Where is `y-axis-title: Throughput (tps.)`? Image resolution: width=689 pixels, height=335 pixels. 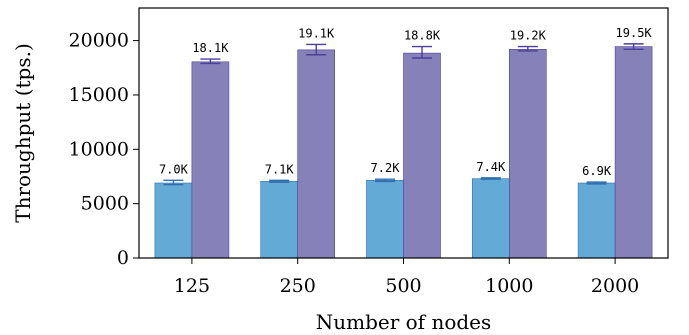
y-axis-title: Throughput (tps.) is located at coordinates (23, 133).